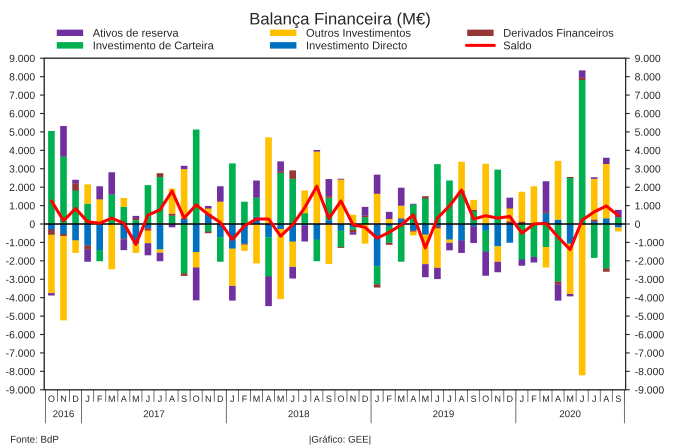 This screenshot has height=448, width=680. I want to click on y-tick-label: 0, so click(32, 224).